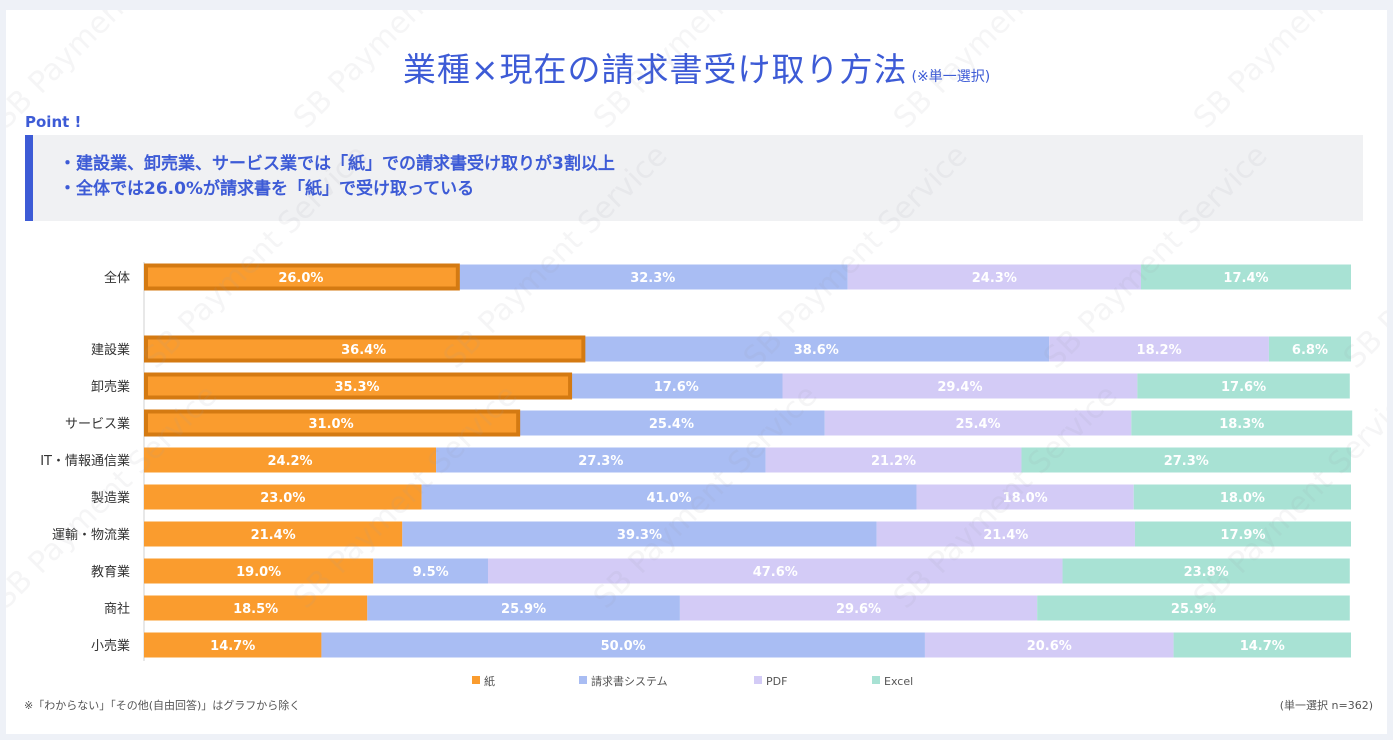 This screenshot has height=740, width=1393. What do you see at coordinates (331, 424) in the screenshot?
I see `data-label: 31.0%` at bounding box center [331, 424].